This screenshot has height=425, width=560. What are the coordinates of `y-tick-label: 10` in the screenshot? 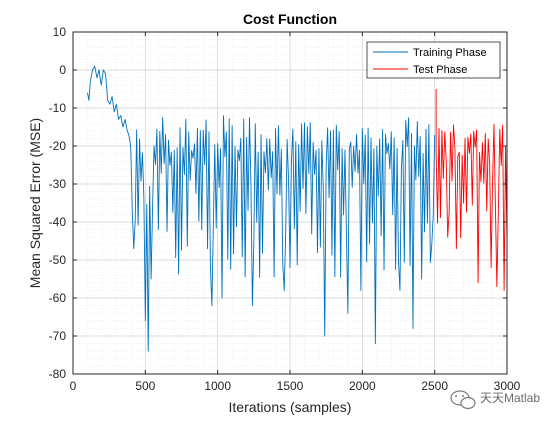 It's located at (60, 32).